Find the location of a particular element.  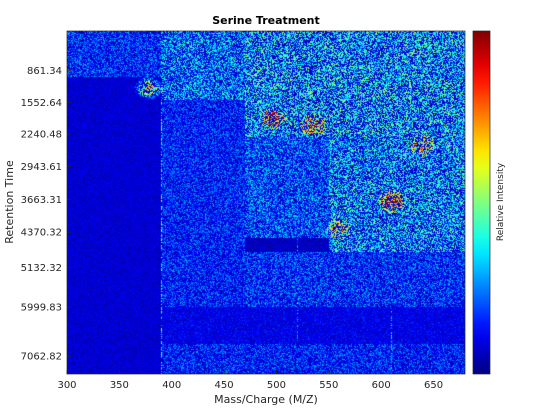

x-tick-label: 300 is located at coordinates (66, 385).